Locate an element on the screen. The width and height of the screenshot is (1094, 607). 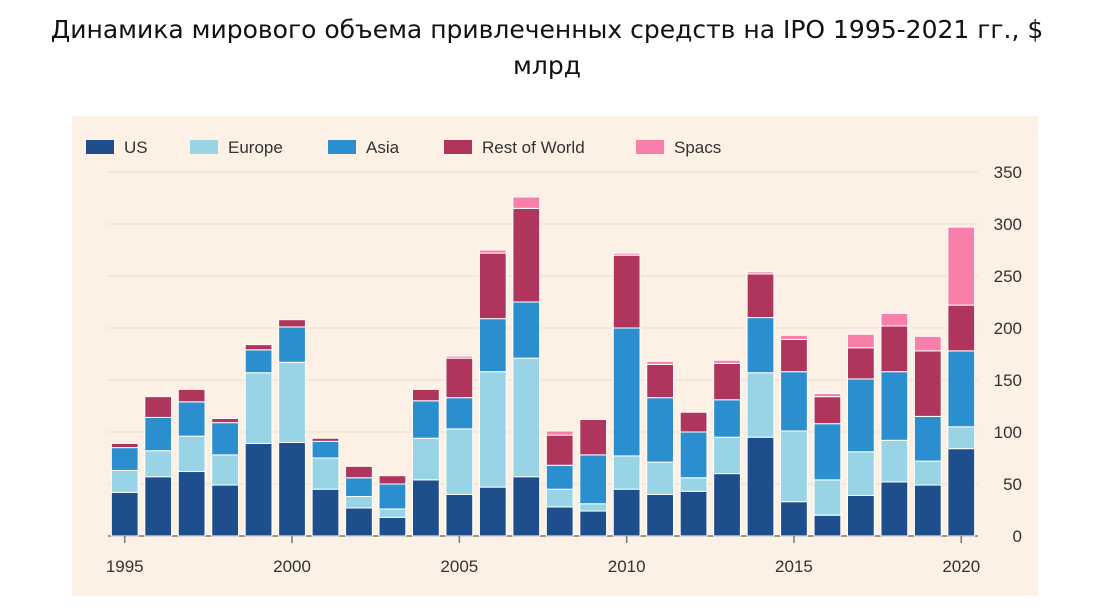
legend-label: Spacs is located at coordinates (697, 147).